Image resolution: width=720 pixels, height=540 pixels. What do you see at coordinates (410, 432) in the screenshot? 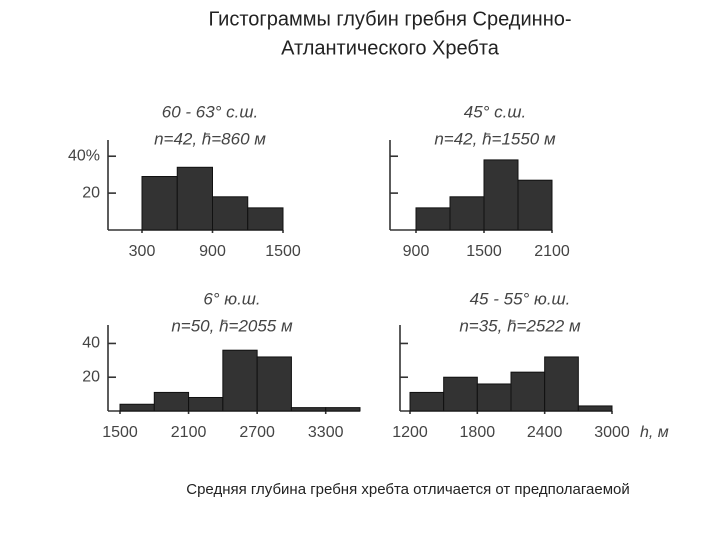
I see `x-tick-label: 1200` at bounding box center [410, 432].